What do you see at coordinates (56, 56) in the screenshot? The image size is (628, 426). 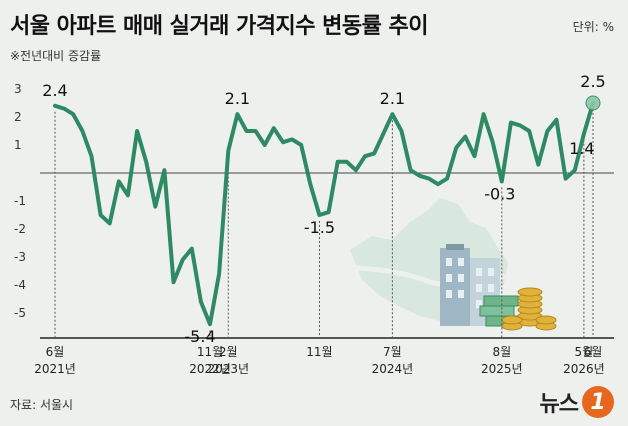 I see `chart-subtitle: ※전년대비 증감률` at bounding box center [56, 56].